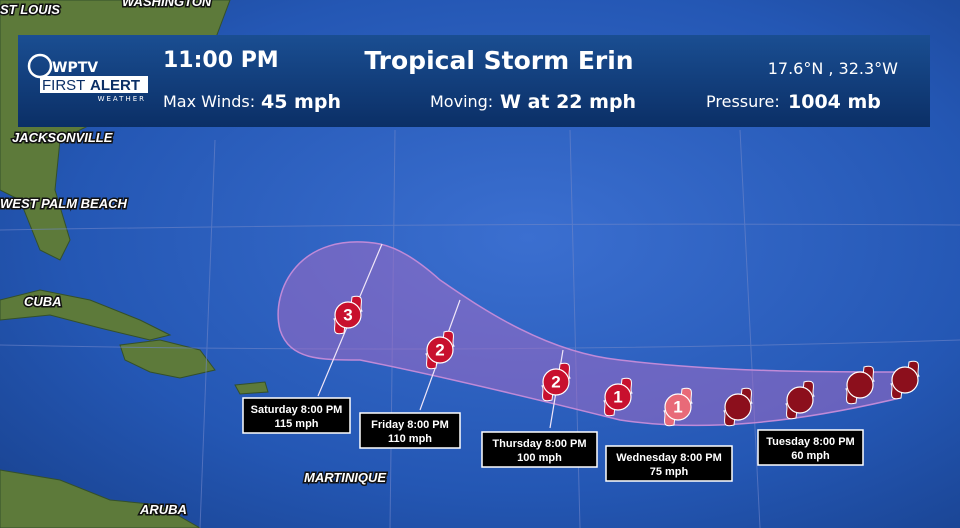  What do you see at coordinates (410, 425) in the screenshot?
I see `forecast-time: Friday 8:00 PM` at bounding box center [410, 425].